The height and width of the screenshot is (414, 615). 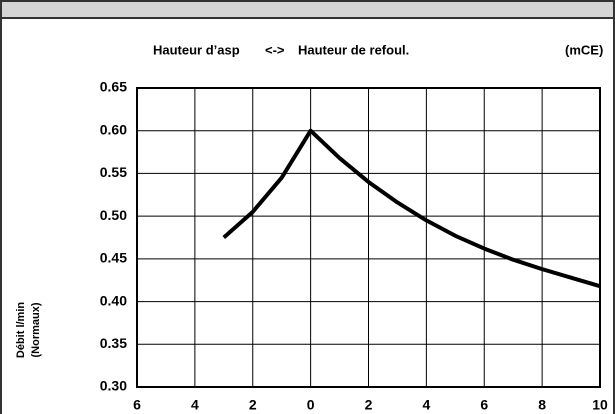 I want to click on header-bar, so click(x=307, y=9).